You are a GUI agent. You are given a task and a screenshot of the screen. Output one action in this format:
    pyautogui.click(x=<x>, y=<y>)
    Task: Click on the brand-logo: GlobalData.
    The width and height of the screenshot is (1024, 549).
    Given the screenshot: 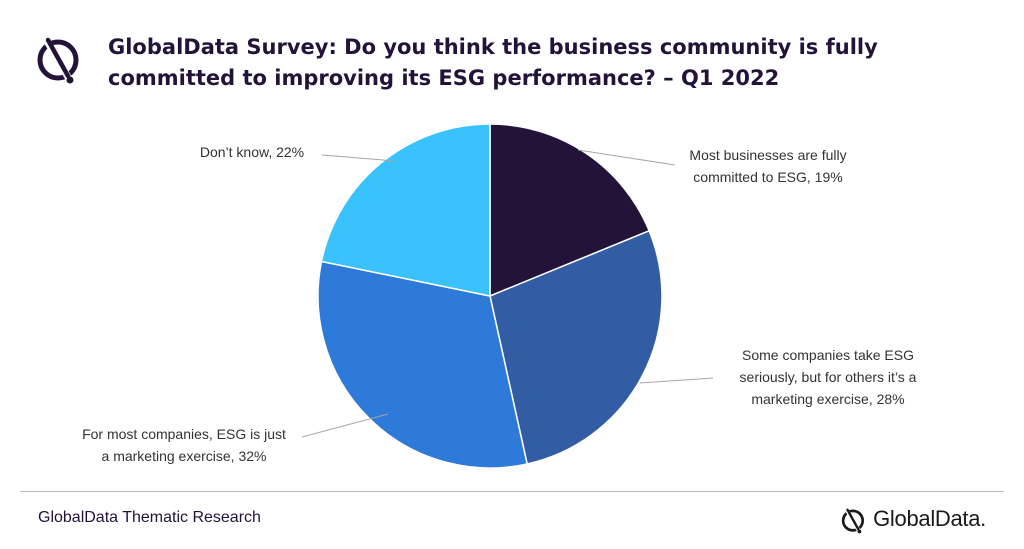 What is the action you would take?
    pyautogui.click(x=913, y=519)
    